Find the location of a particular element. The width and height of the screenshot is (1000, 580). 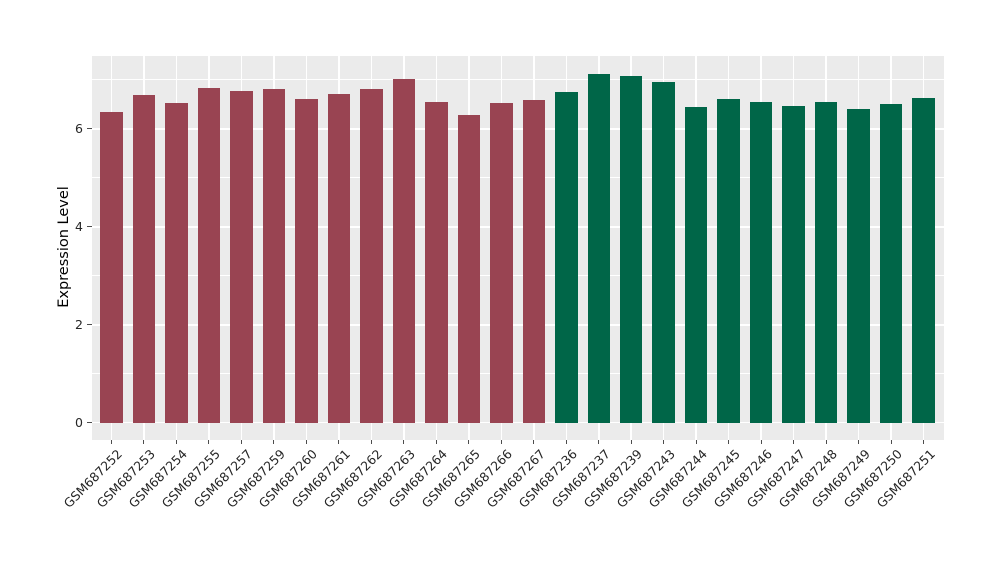

y-tick-label-6: 6 is located at coordinates (79, 128).